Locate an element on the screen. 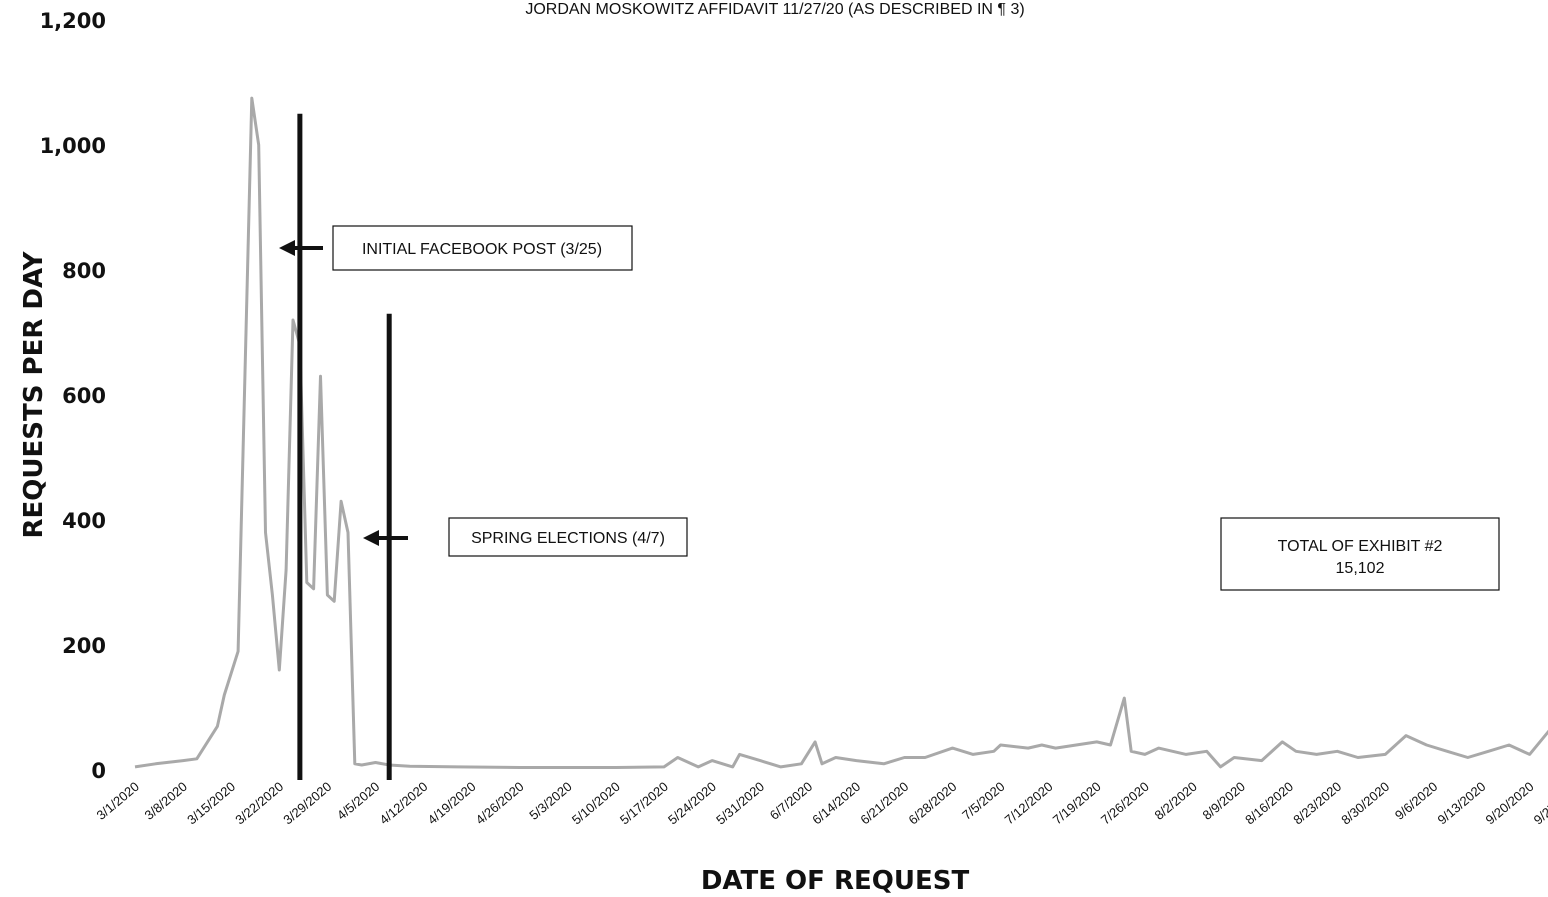 The image size is (1548, 897). facebook-post-annotation-text: INITIAL FACEBOOK POST (3/25) is located at coordinates (482, 249).